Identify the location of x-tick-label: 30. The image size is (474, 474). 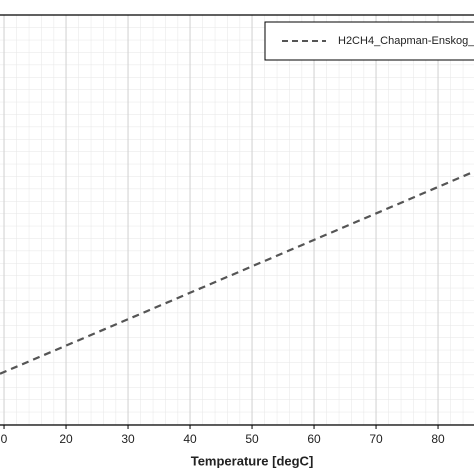
(128, 439).